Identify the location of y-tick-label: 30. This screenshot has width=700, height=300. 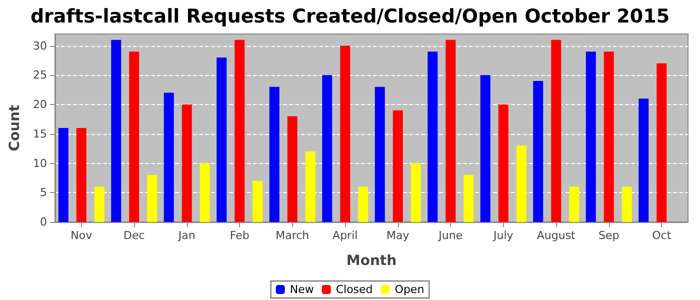
(40, 45).